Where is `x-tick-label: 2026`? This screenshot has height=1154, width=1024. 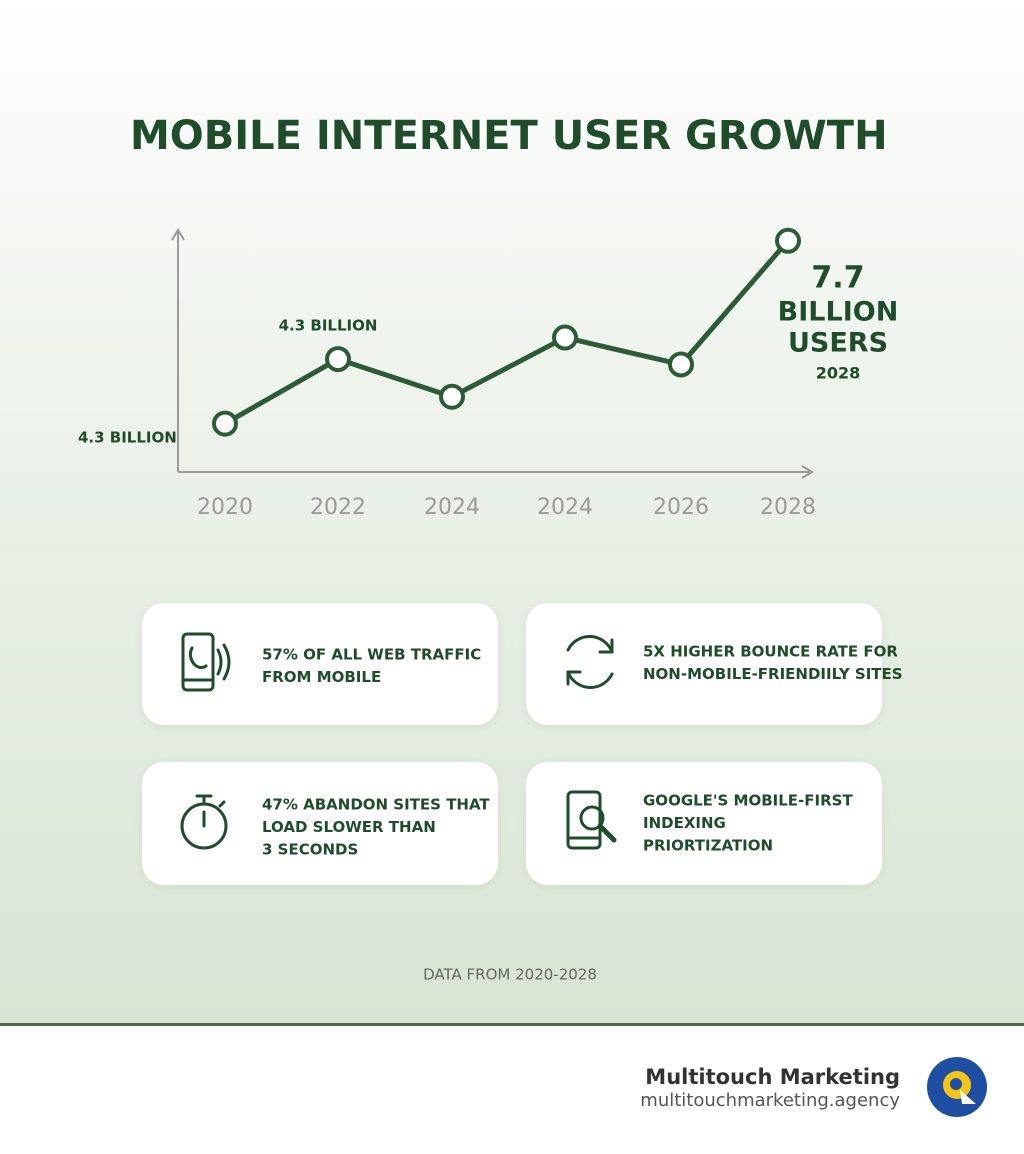 x-tick-label: 2026 is located at coordinates (681, 507).